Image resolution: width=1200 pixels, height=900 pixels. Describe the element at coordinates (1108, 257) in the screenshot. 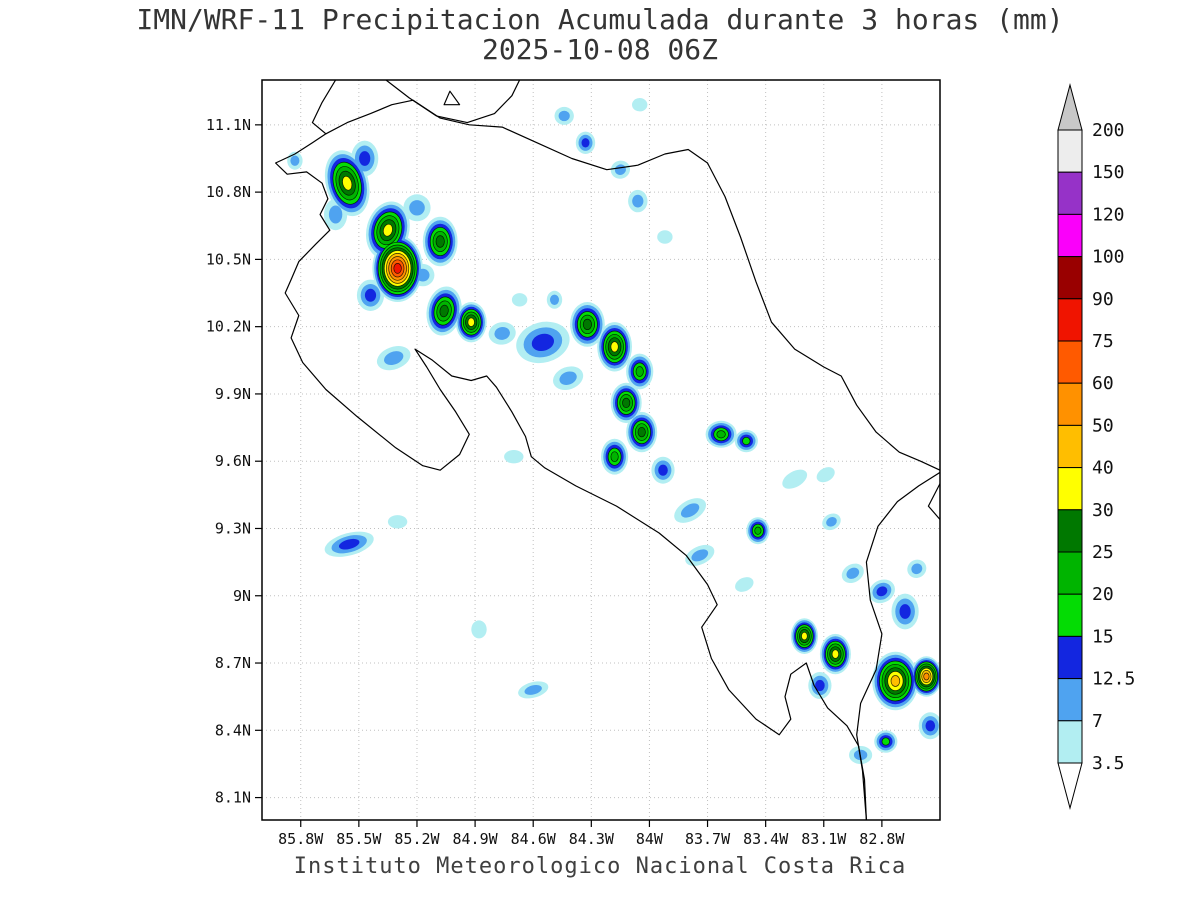

I see `colorbar-tick-label: 100` at that location.